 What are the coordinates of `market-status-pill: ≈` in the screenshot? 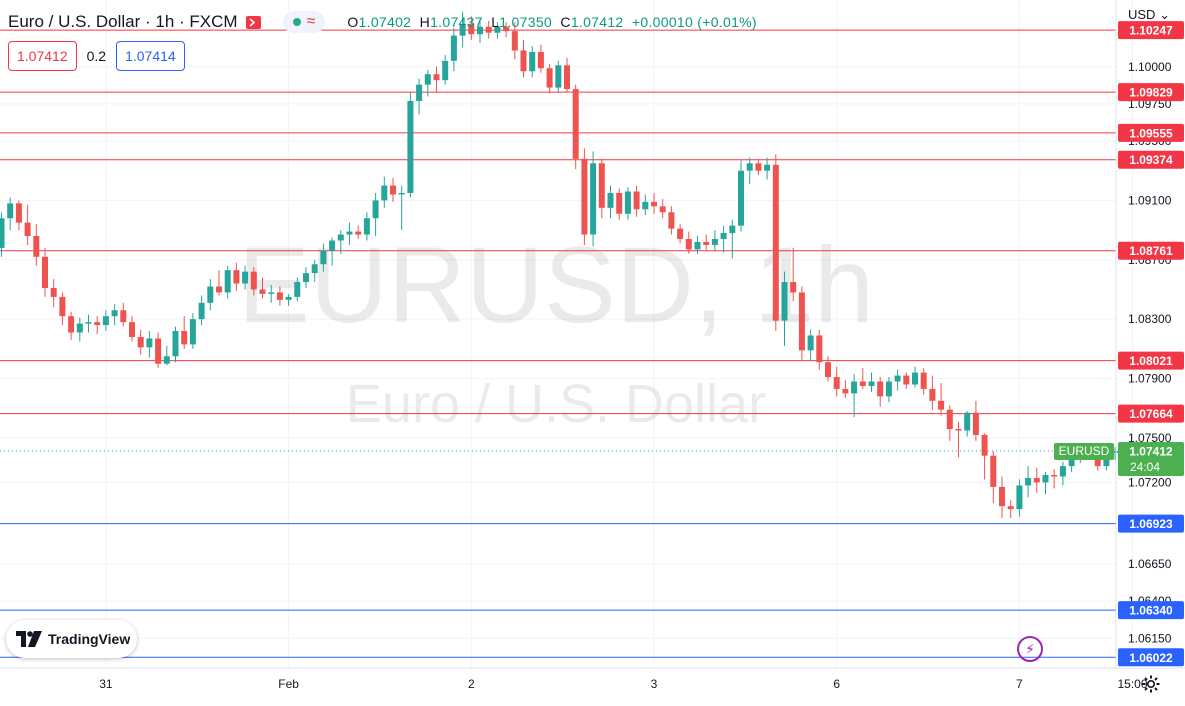 It's located at (304, 22).